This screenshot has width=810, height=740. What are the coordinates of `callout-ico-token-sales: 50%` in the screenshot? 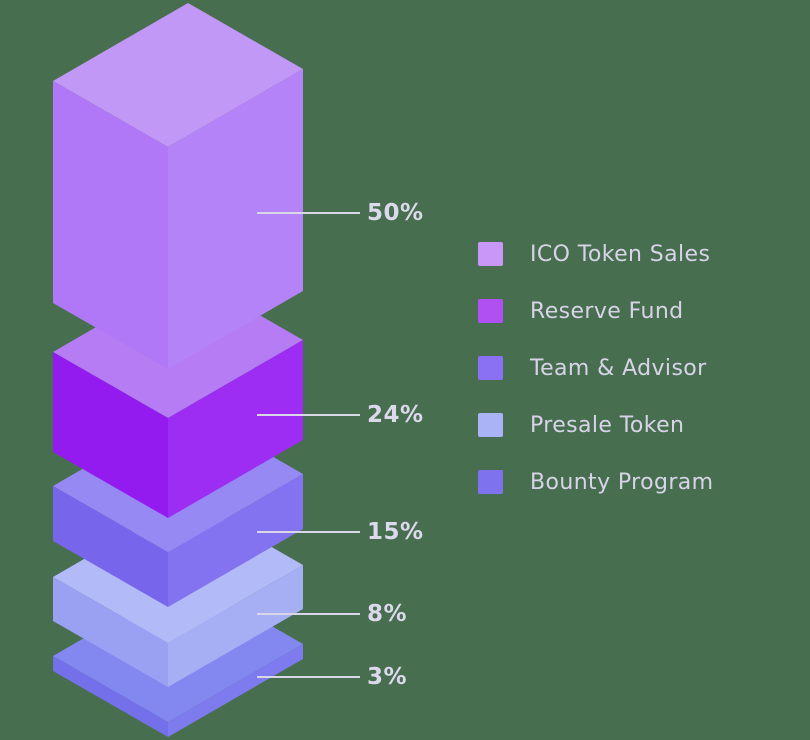 It's located at (340, 213).